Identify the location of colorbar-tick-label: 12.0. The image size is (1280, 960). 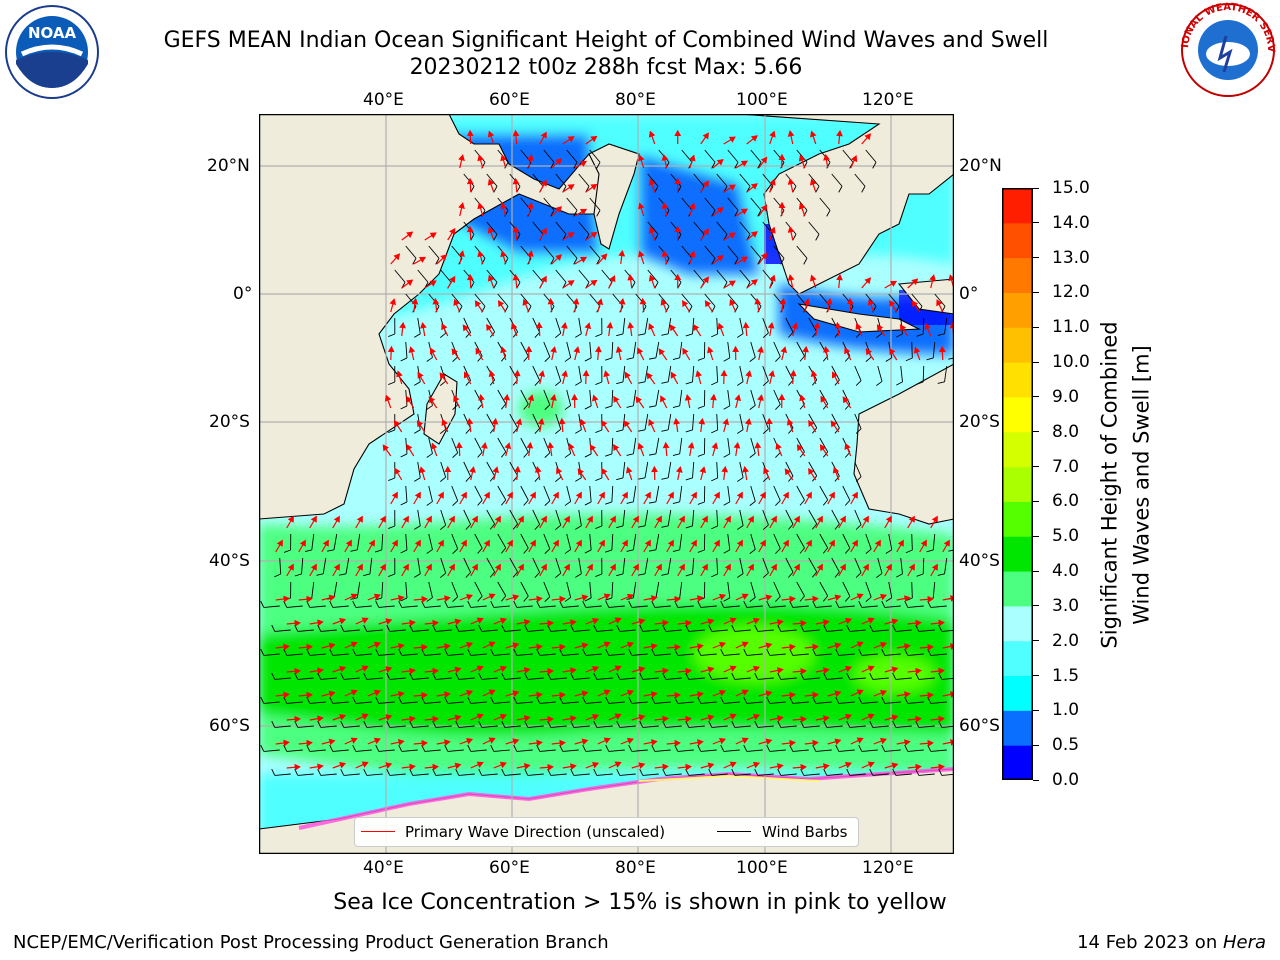
(1071, 292).